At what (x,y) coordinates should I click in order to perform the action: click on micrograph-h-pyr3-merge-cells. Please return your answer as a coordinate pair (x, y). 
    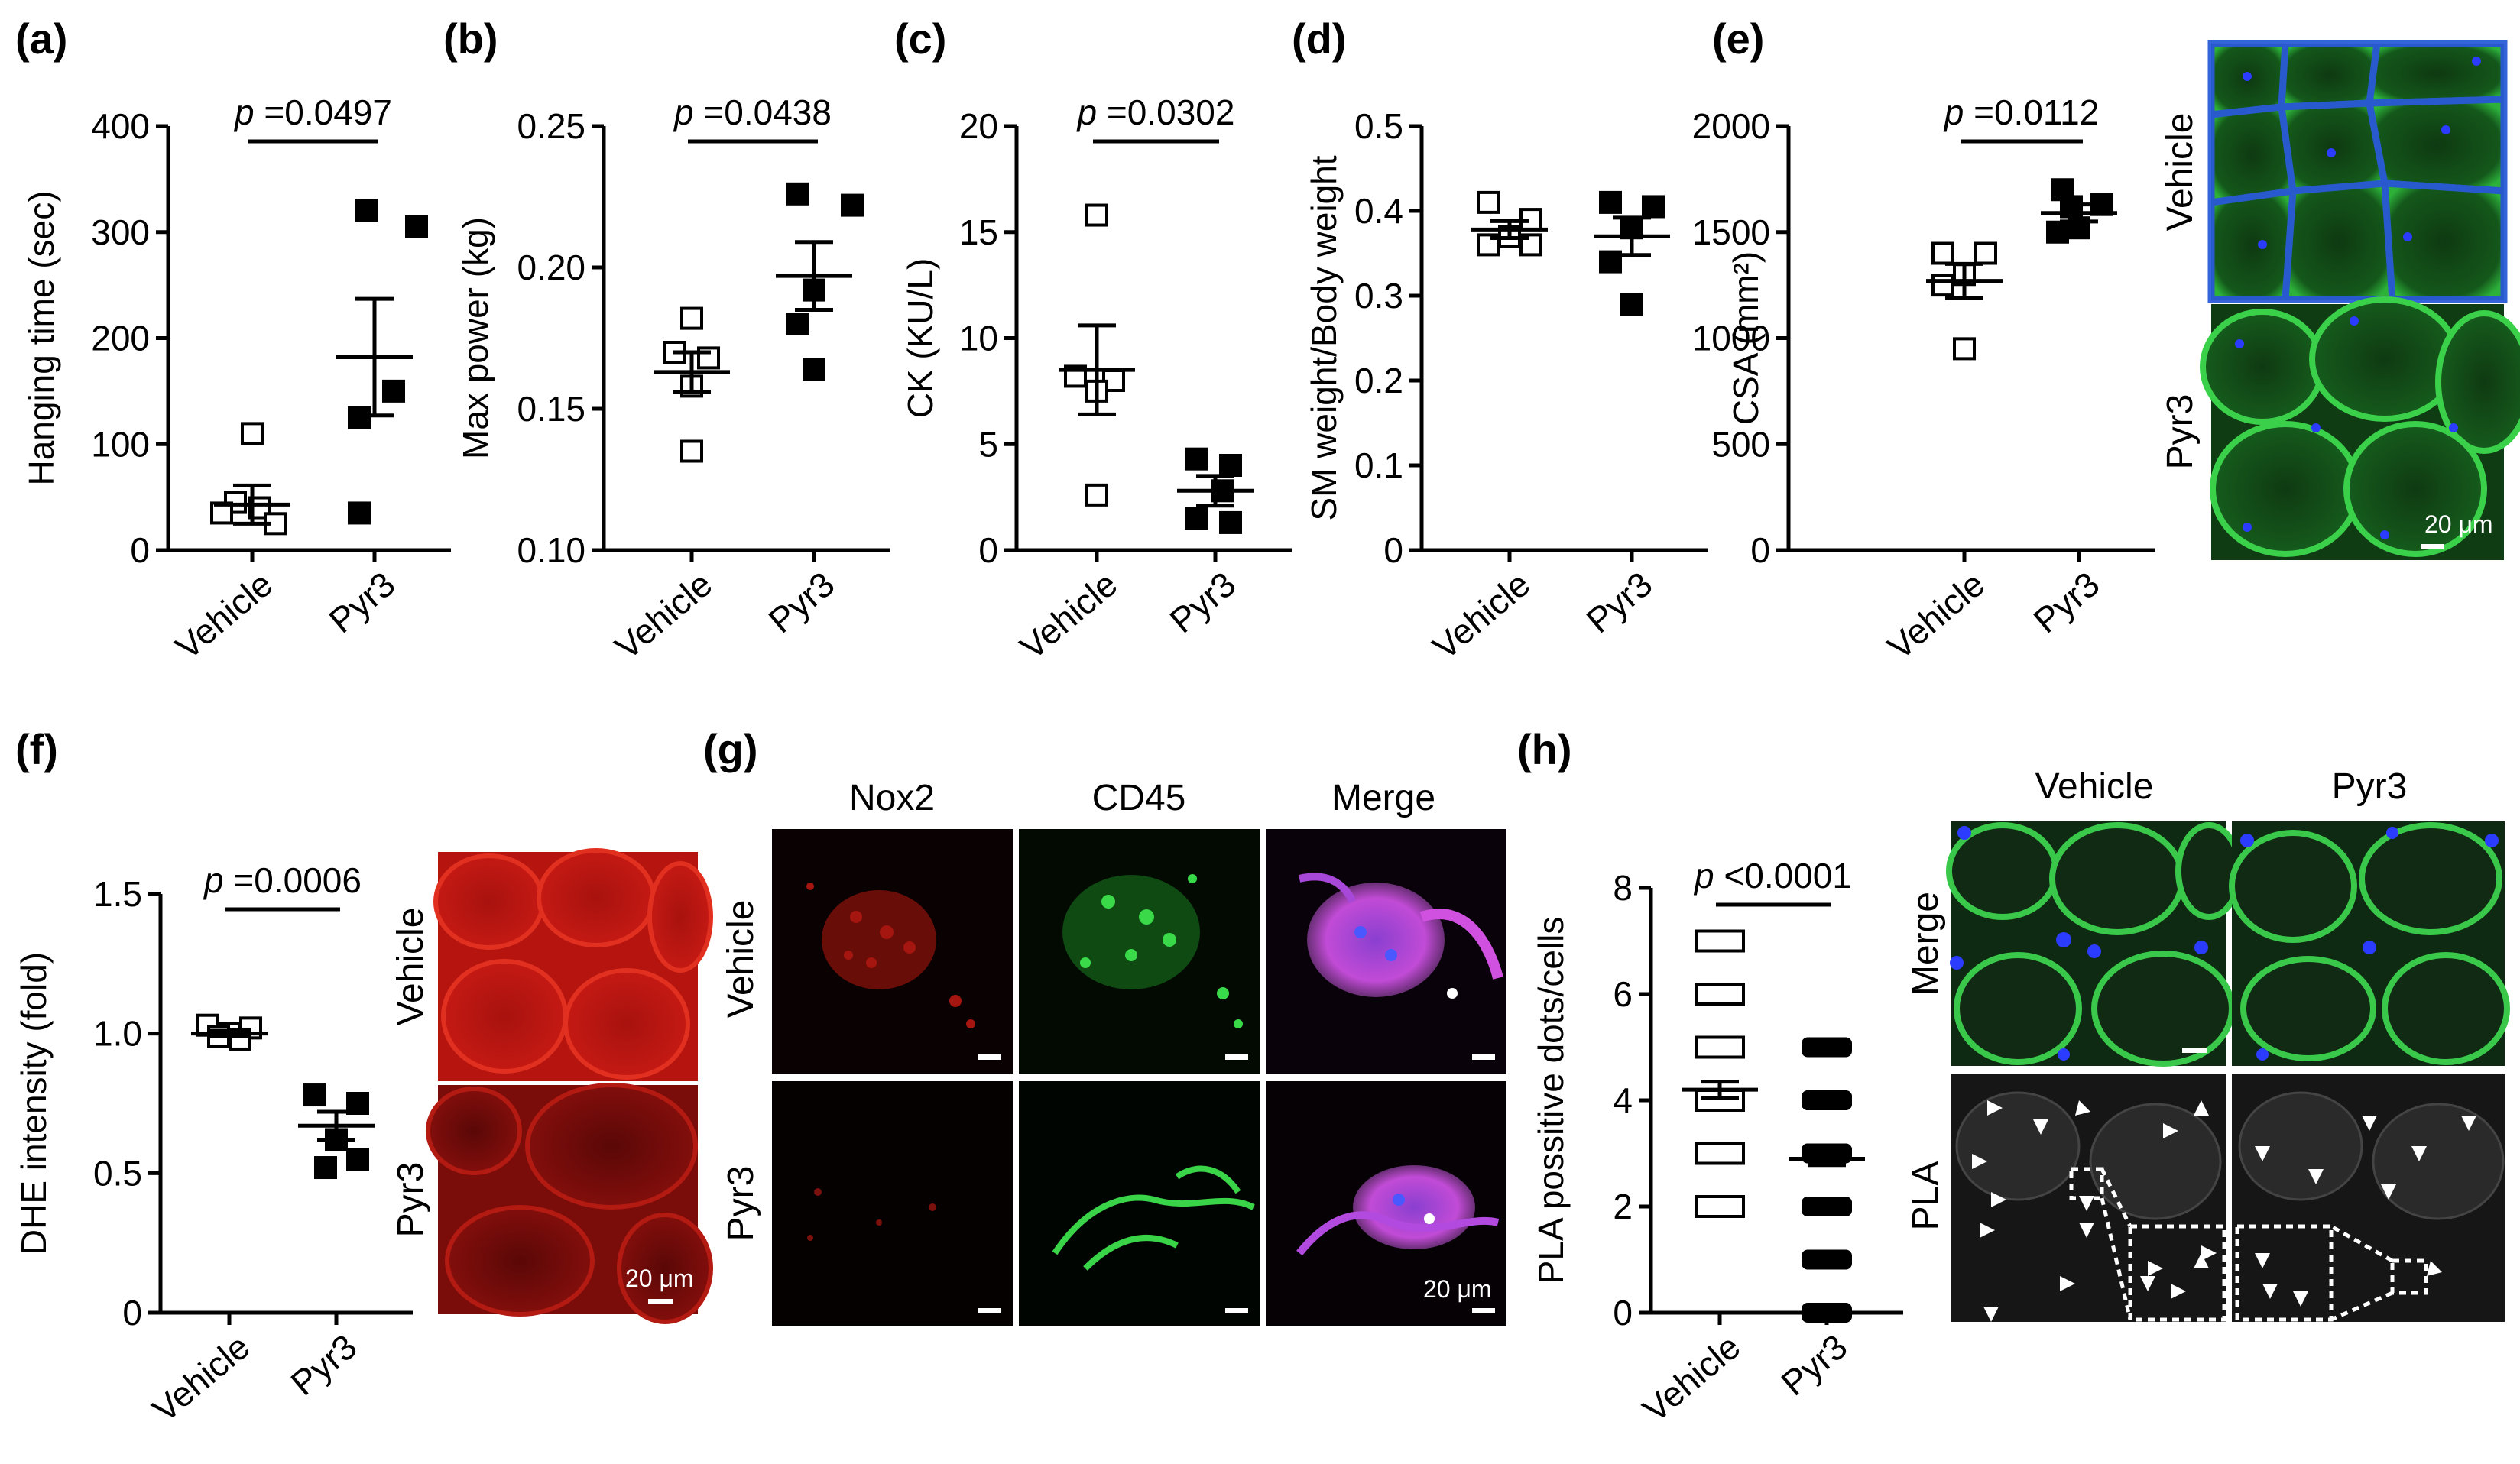
    Looking at the image, I should click on (2369, 944).